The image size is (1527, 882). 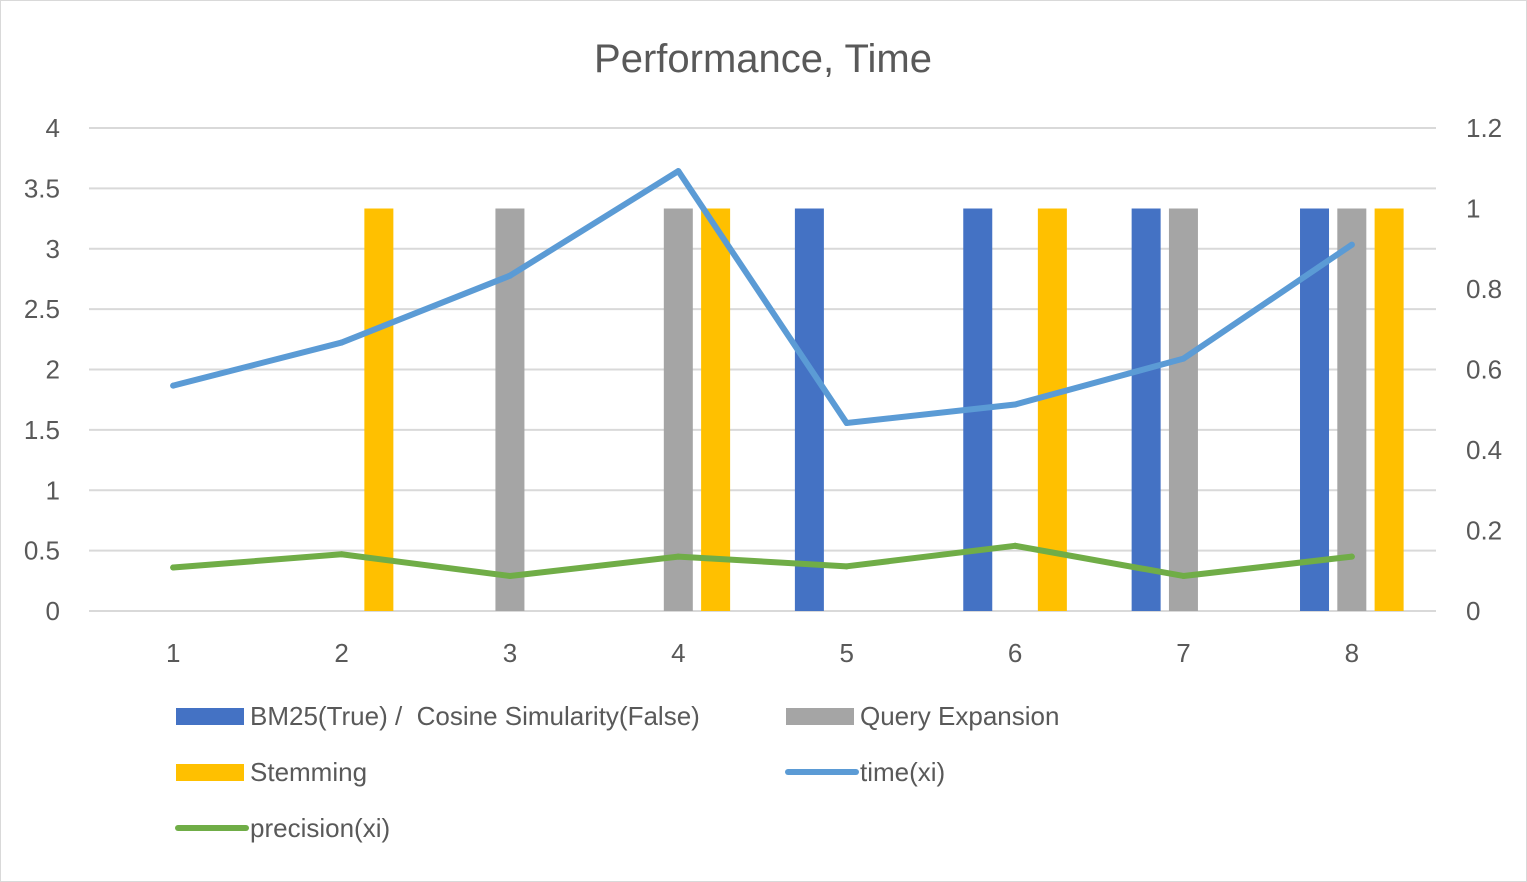 I want to click on legend-item: time(xi), so click(x=865, y=772).